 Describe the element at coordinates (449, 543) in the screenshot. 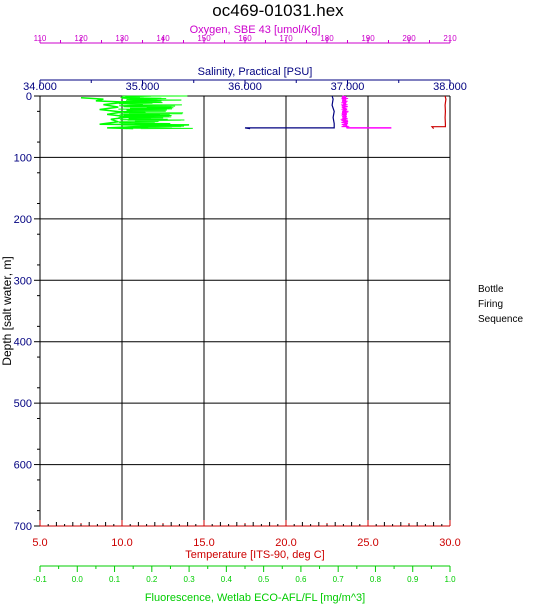

I see `axis-tick-label: 30.0` at that location.